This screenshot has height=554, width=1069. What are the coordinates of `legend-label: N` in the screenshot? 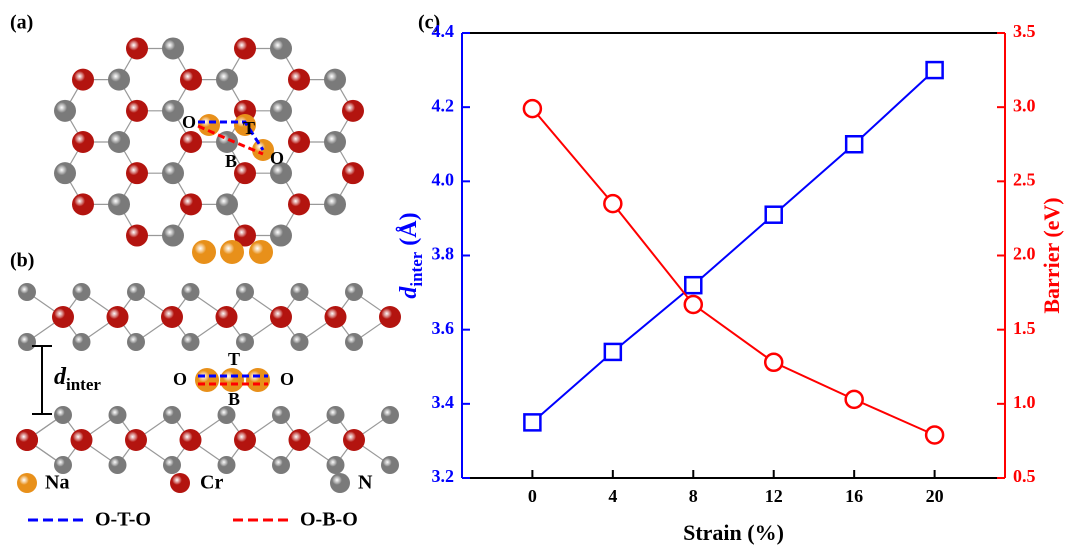 It's located at (365, 483).